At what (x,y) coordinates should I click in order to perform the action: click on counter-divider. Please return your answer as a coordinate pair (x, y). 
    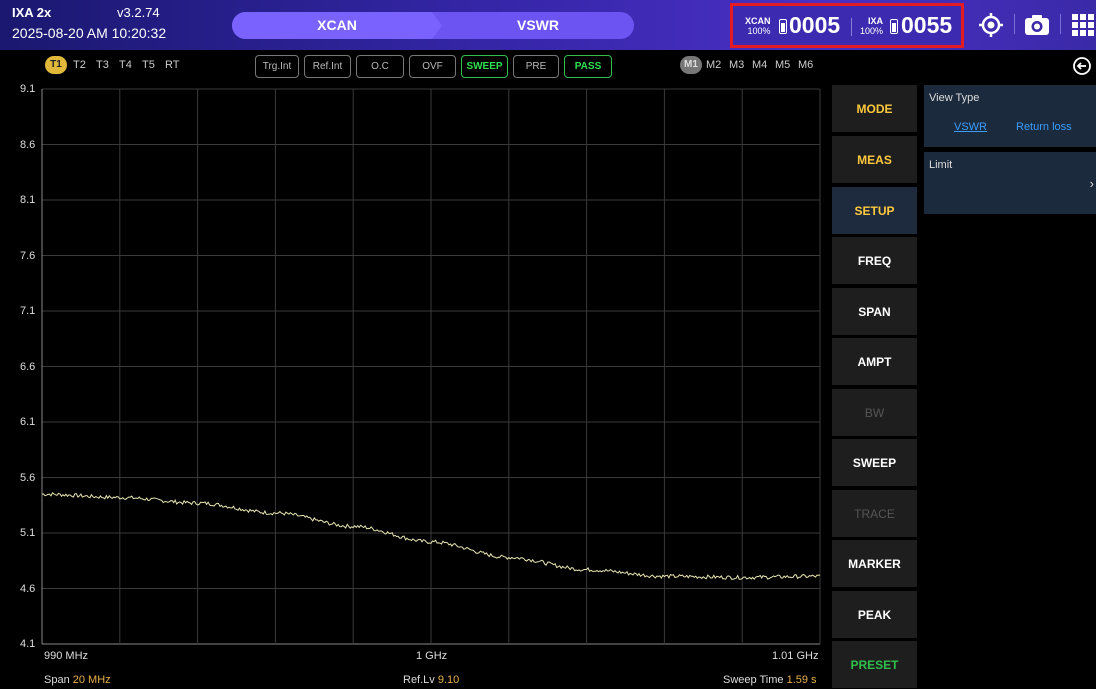
    Looking at the image, I should click on (851, 27).